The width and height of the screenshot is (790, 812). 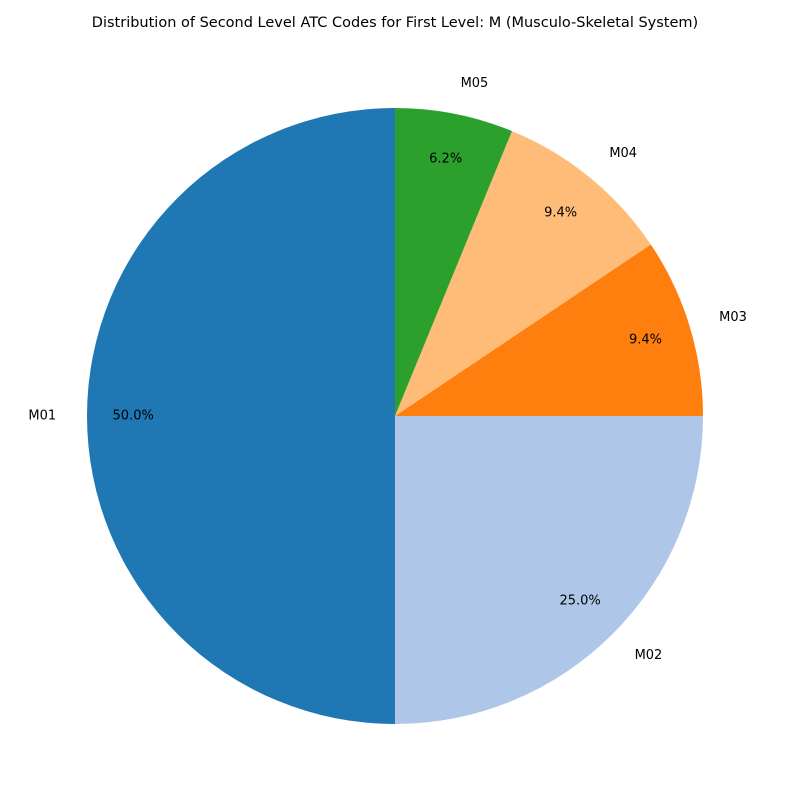 I want to click on slice-label-m04: M04, so click(x=623, y=153).